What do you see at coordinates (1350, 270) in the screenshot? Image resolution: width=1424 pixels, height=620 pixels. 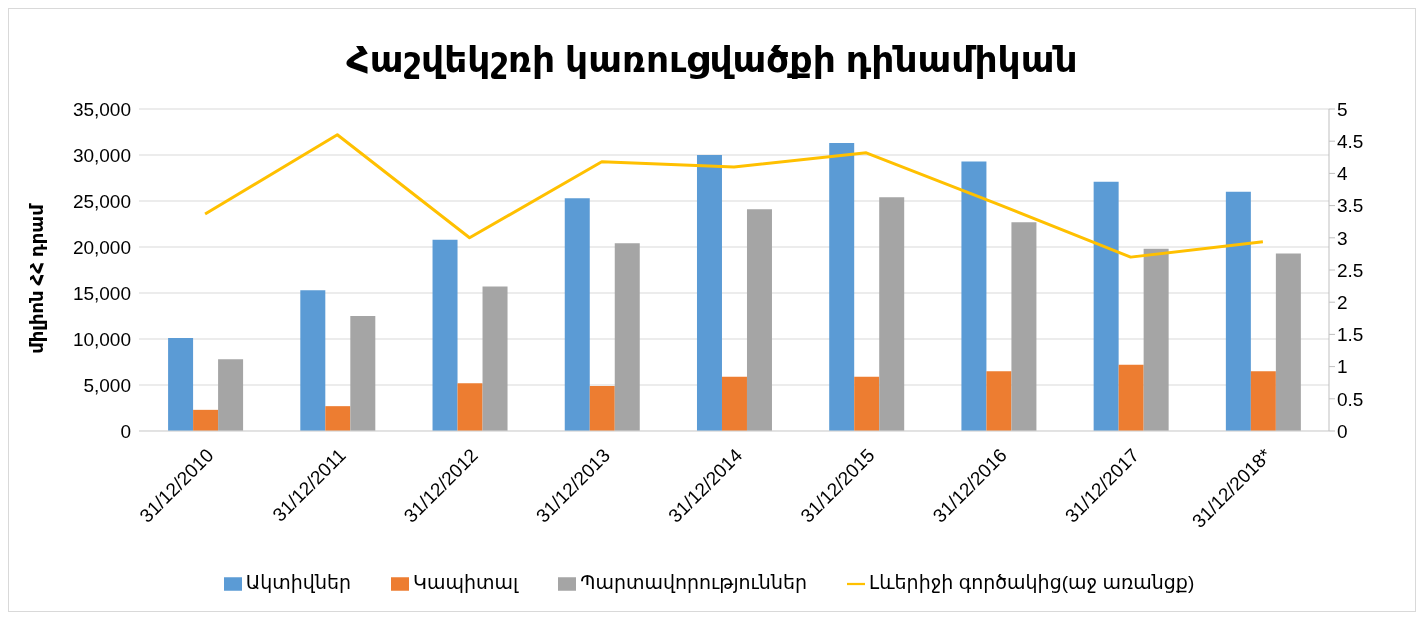 I see `y2-tick-label: 2.5` at bounding box center [1350, 270].